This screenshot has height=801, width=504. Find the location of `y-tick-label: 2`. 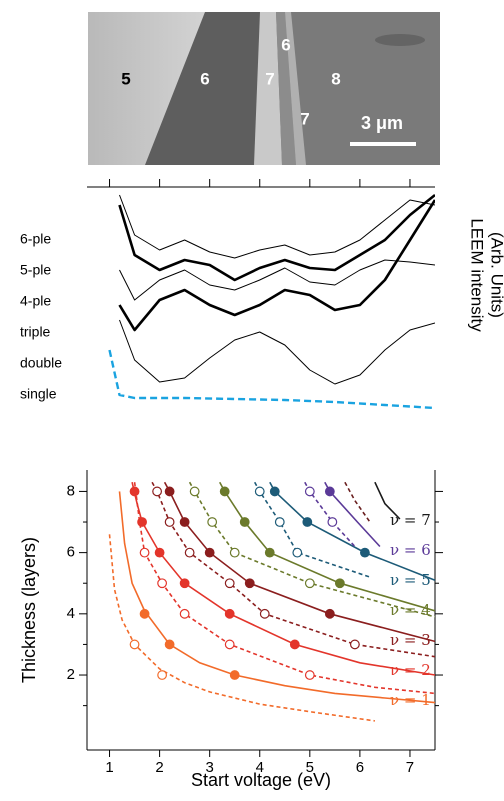

y-tick-label: 2 is located at coordinates (71, 674).